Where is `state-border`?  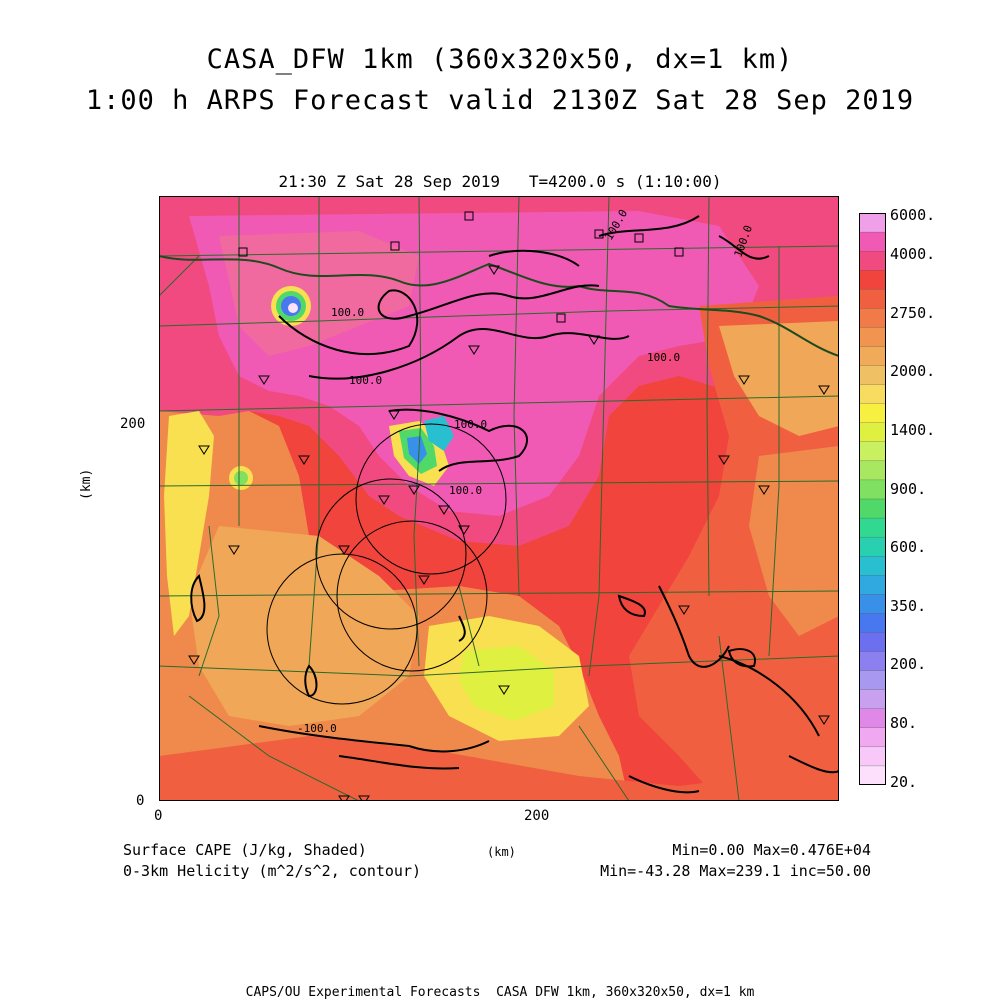
state-border is located at coordinates (499, 306).